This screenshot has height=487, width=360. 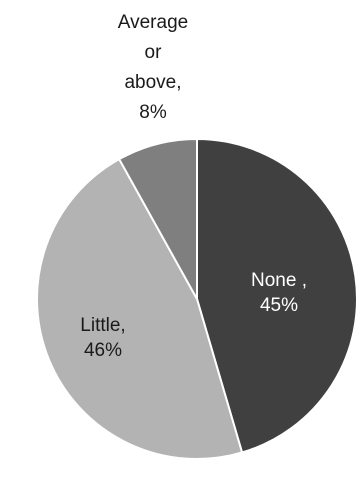 What do you see at coordinates (102, 338) in the screenshot?
I see `data-label-little: Little, 46%` at bounding box center [102, 338].